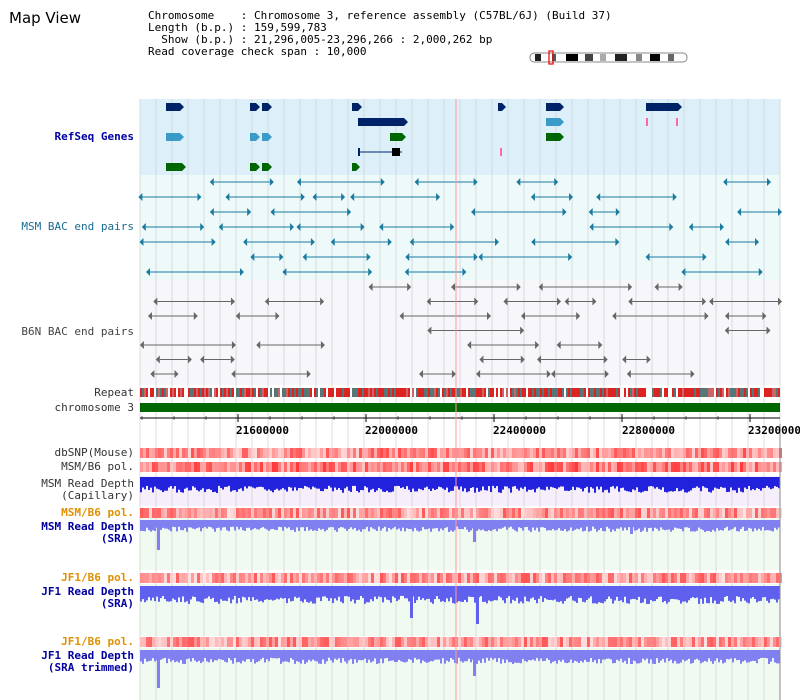 Image resolution: width=800 pixels, height=700 pixels. What do you see at coordinates (94, 407) in the screenshot?
I see `track-label-chromosome: chromosome 3` at bounding box center [94, 407].